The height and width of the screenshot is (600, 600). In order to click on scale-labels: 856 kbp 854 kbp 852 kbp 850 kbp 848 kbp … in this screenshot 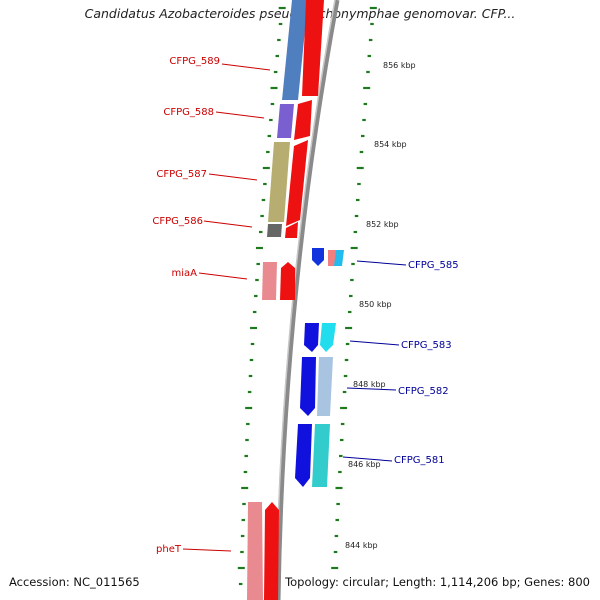, I will do `click(380, 305)`.